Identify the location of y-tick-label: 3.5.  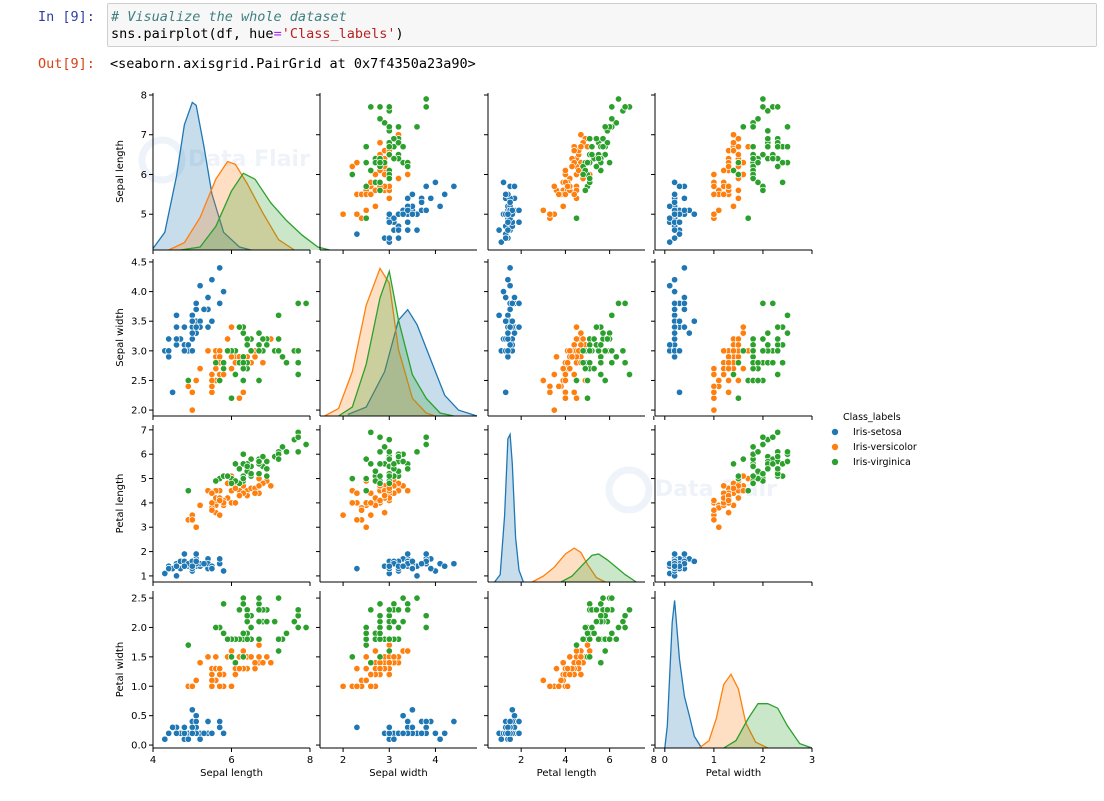
(139, 322).